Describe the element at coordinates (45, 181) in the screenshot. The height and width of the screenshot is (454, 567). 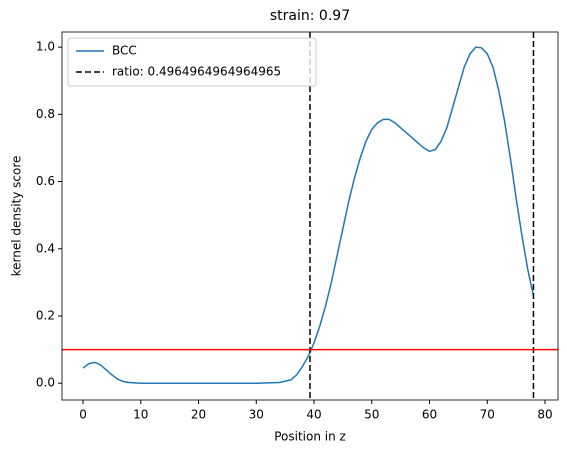
I see `y-tick-label: 0.6` at that location.